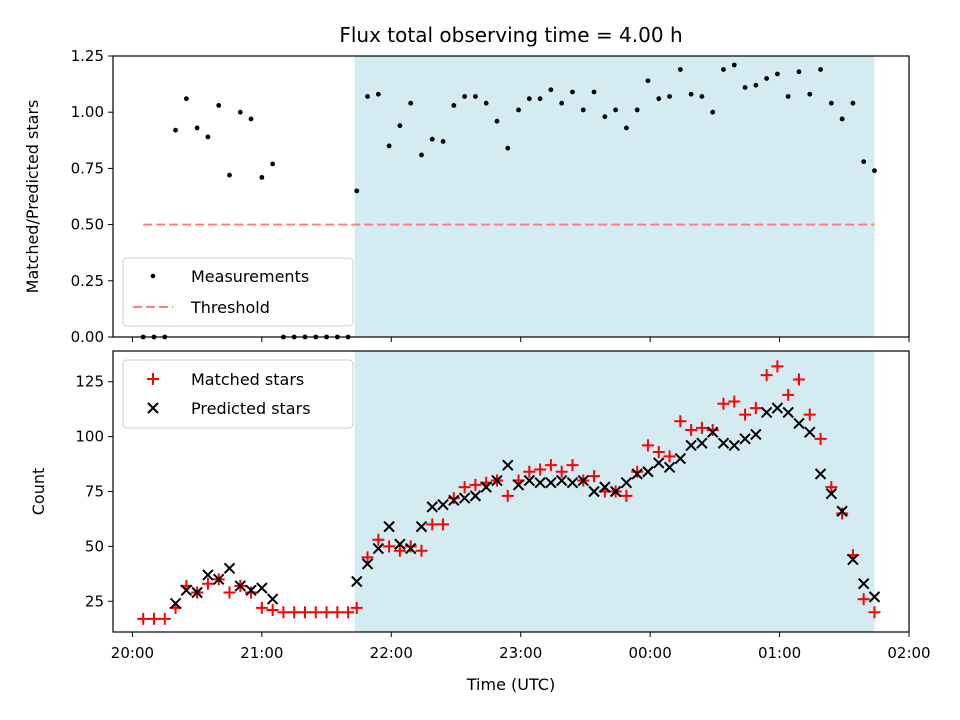 The image size is (960, 720). What do you see at coordinates (250, 276) in the screenshot?
I see `legend-label-measurements: Measurements` at bounding box center [250, 276].